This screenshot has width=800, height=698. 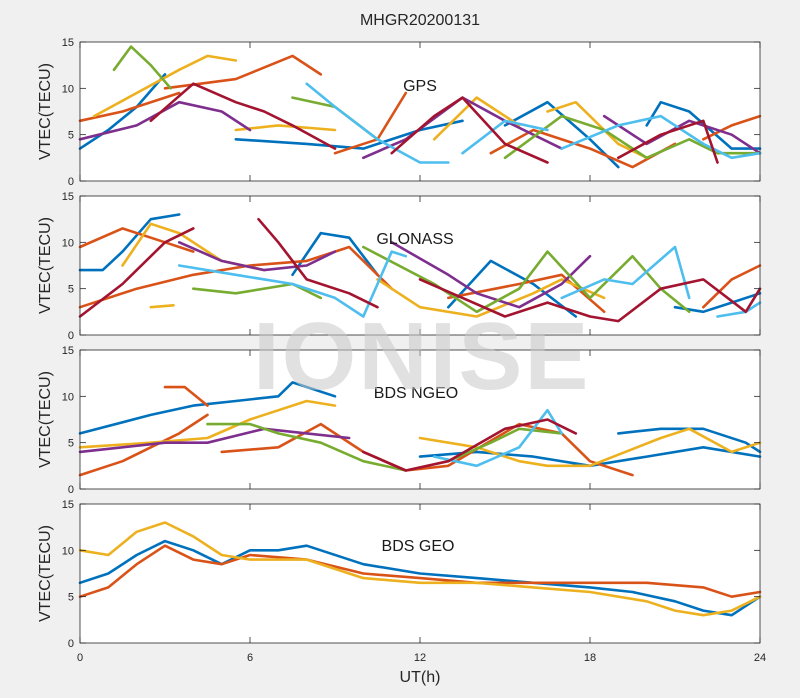 What do you see at coordinates (590, 658) in the screenshot?
I see `x-tick-label: 18` at bounding box center [590, 658].